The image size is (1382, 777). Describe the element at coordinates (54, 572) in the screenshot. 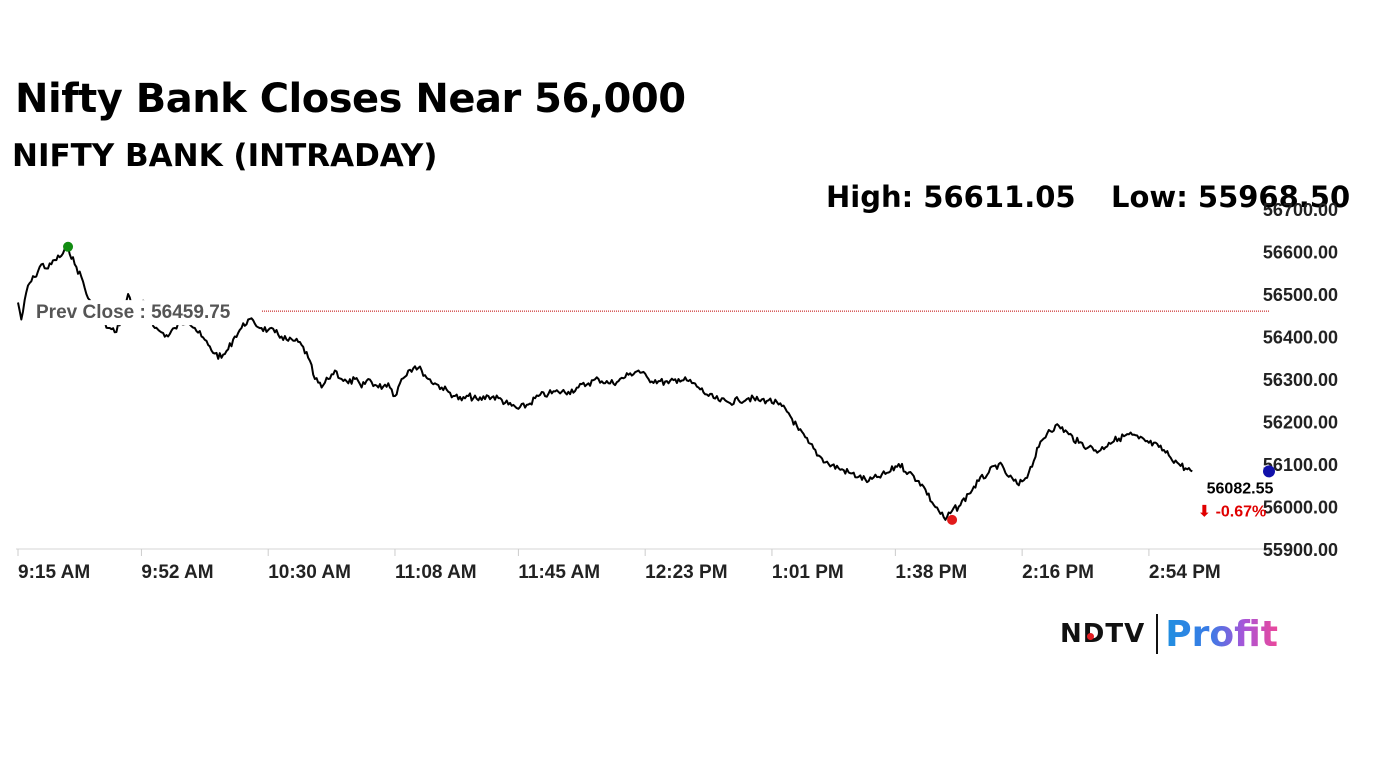

I see `x-tick-label: 9:15 AM` at that location.